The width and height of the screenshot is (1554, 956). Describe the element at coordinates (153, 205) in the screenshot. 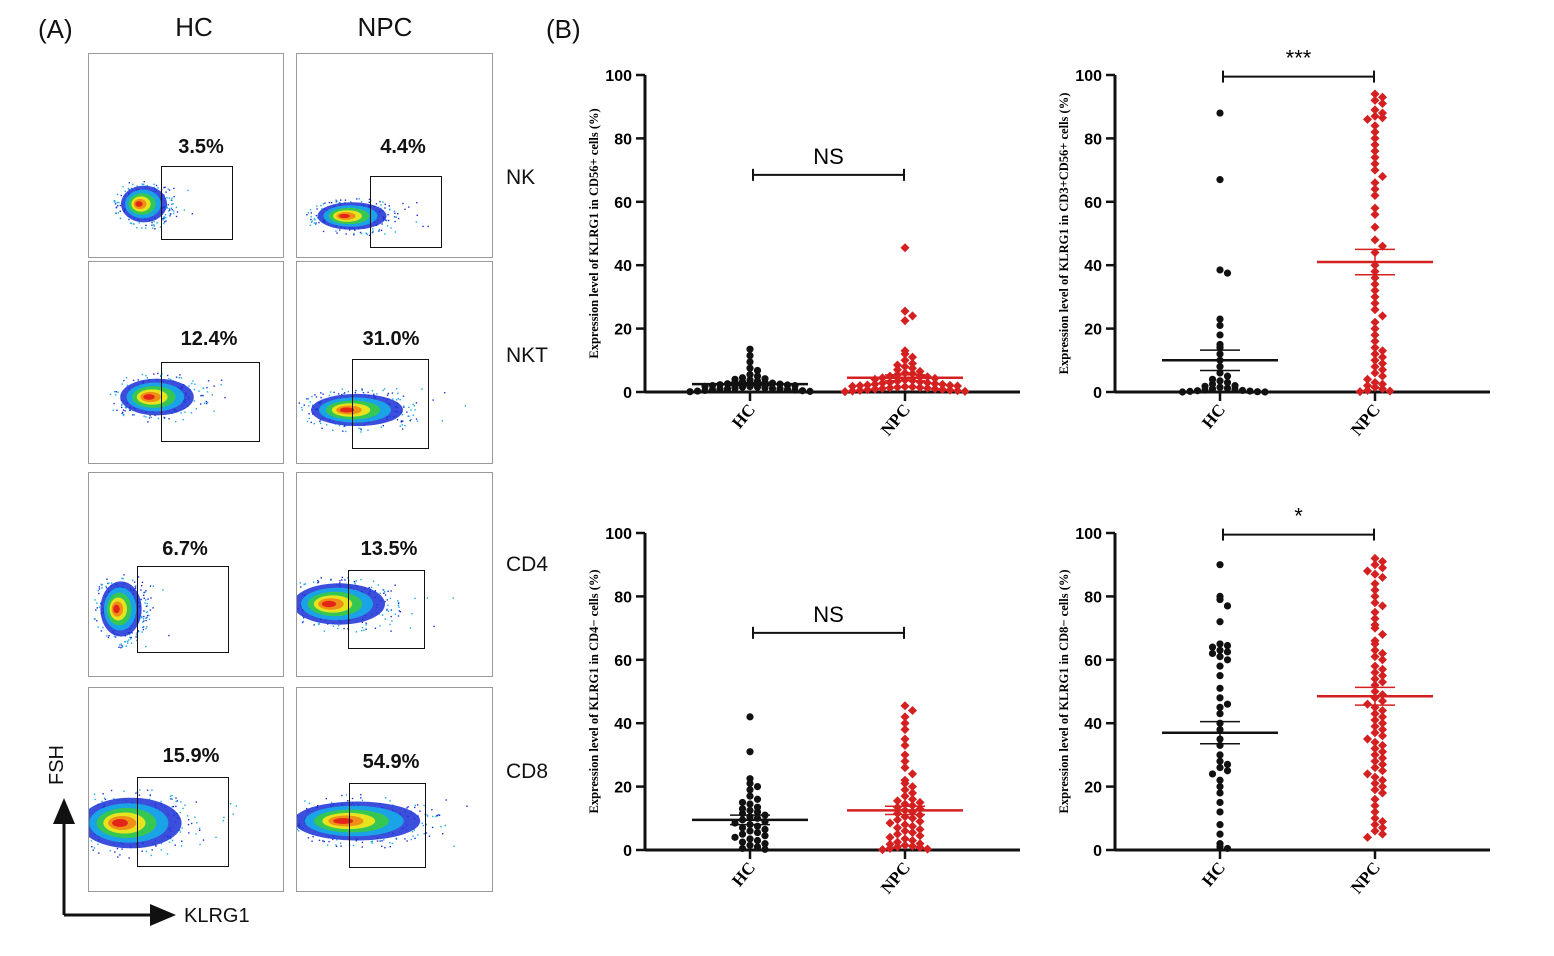

I see `density-cloud` at that location.